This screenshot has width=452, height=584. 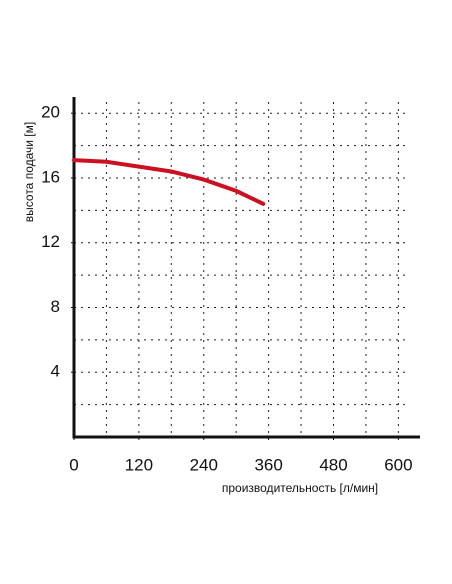 What do you see at coordinates (139, 464) in the screenshot?
I see `x-tick-label: 120` at bounding box center [139, 464].